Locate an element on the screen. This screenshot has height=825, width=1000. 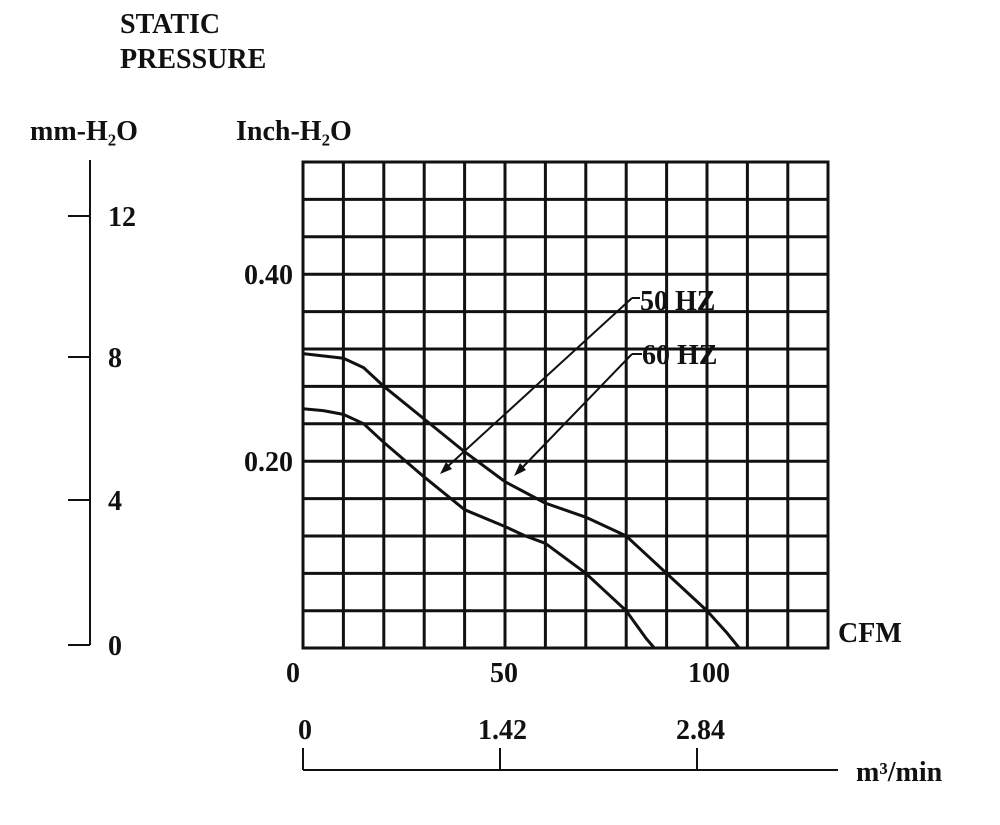
x-tick-label-0: 0 is located at coordinates (293, 673).